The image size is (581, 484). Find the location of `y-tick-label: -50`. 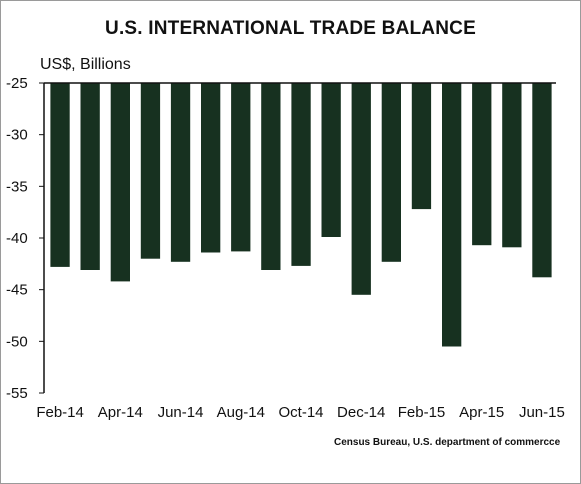

y-tick-label: -50 is located at coordinates (17, 341).